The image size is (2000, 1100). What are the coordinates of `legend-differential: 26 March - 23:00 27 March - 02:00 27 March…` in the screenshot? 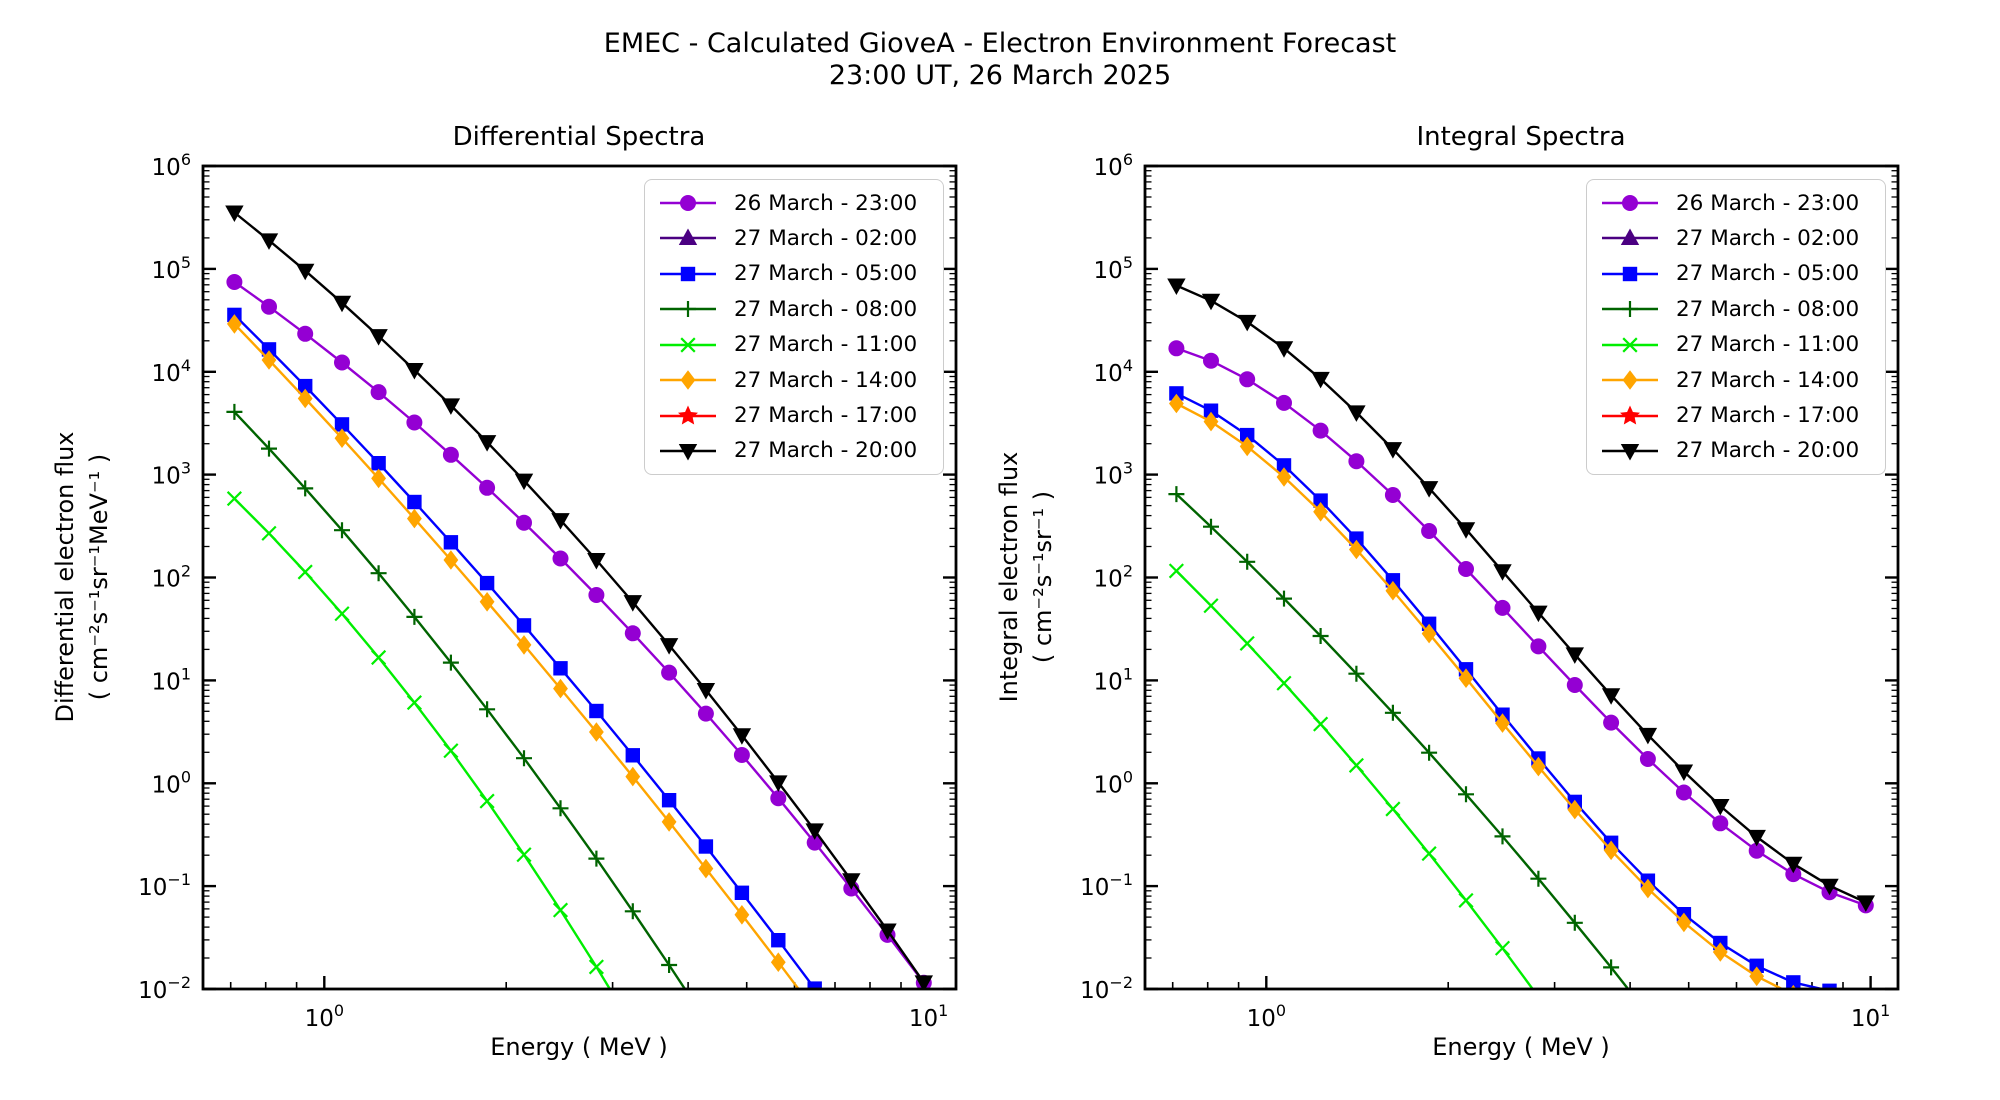 It's located at (794, 327).